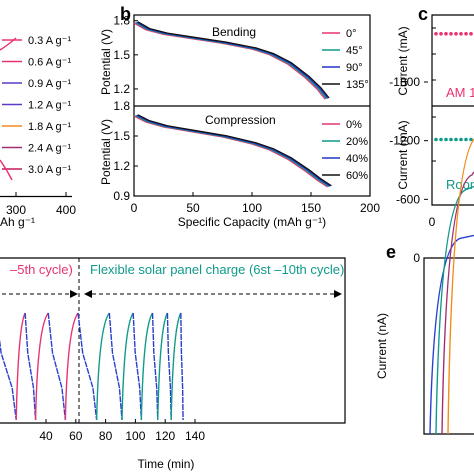  Describe the element at coordinates (460, 92) in the screenshot. I see `panel-c-annotation-top: AM 1` at that location.